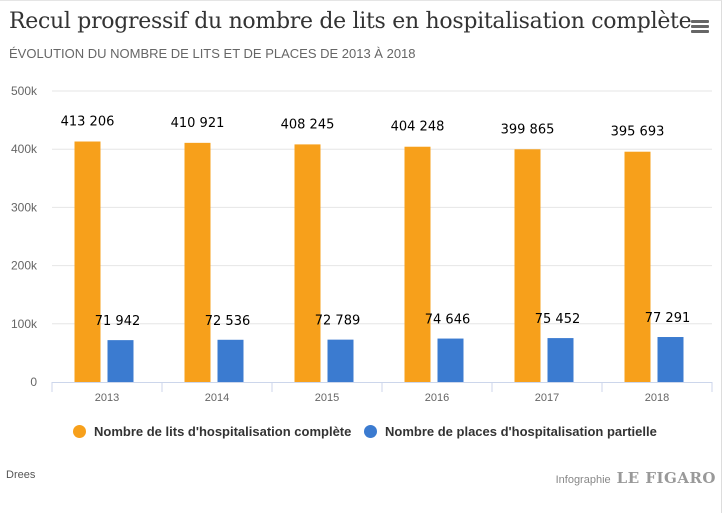 The width and height of the screenshot is (723, 520). What do you see at coordinates (308, 124) in the screenshot?
I see `data-label: 408 245` at bounding box center [308, 124].